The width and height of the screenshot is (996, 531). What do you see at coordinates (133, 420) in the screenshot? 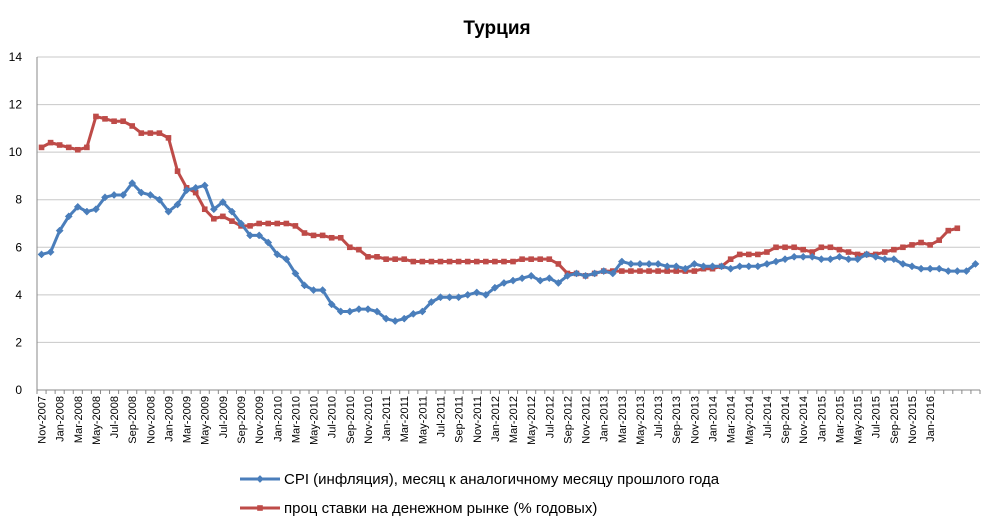
I see `x-tick-label: Sep-2008` at bounding box center [133, 420].